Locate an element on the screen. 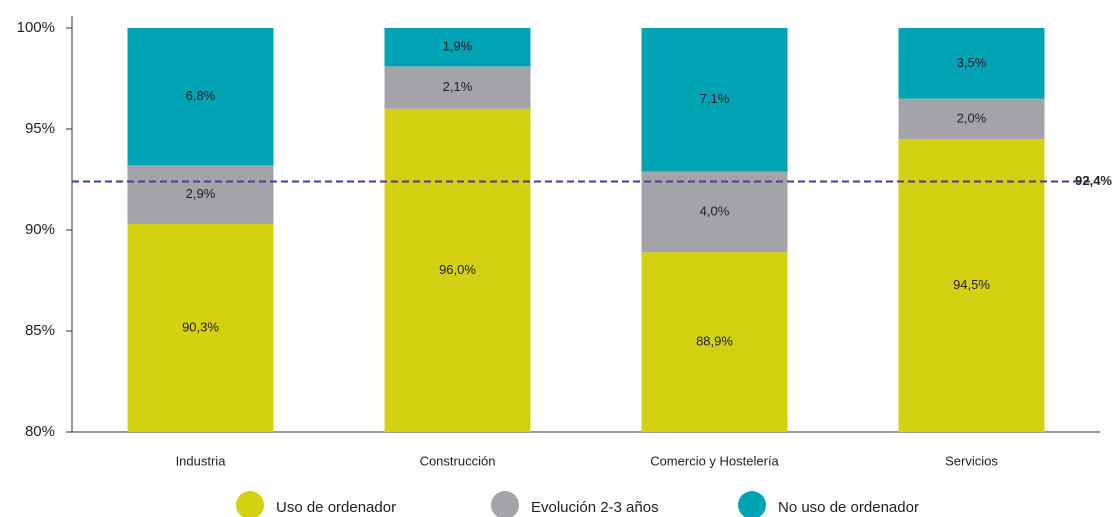 This screenshot has width=1116, height=517. y-tick-label: 95% is located at coordinates (40, 128).